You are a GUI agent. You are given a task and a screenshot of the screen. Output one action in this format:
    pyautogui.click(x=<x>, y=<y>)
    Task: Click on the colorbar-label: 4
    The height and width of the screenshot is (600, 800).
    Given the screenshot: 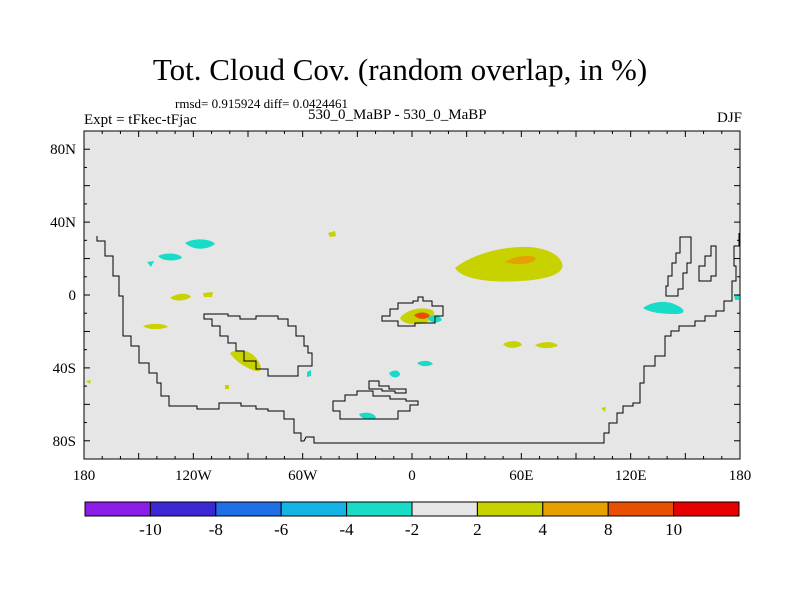 What is the action you would take?
    pyautogui.click(x=543, y=529)
    